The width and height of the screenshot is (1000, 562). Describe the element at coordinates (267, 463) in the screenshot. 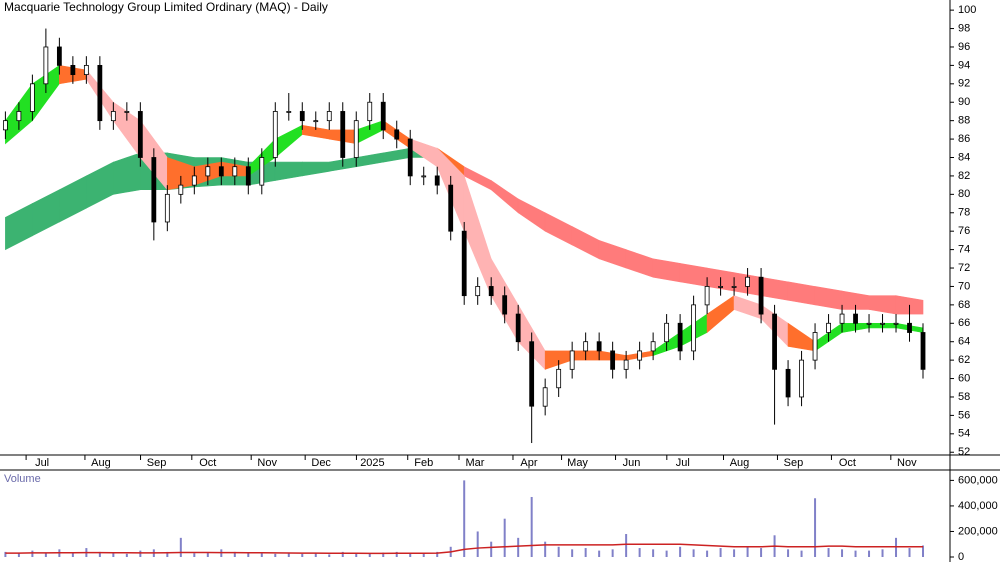

I see `x-tick-label: Nov` at that location.